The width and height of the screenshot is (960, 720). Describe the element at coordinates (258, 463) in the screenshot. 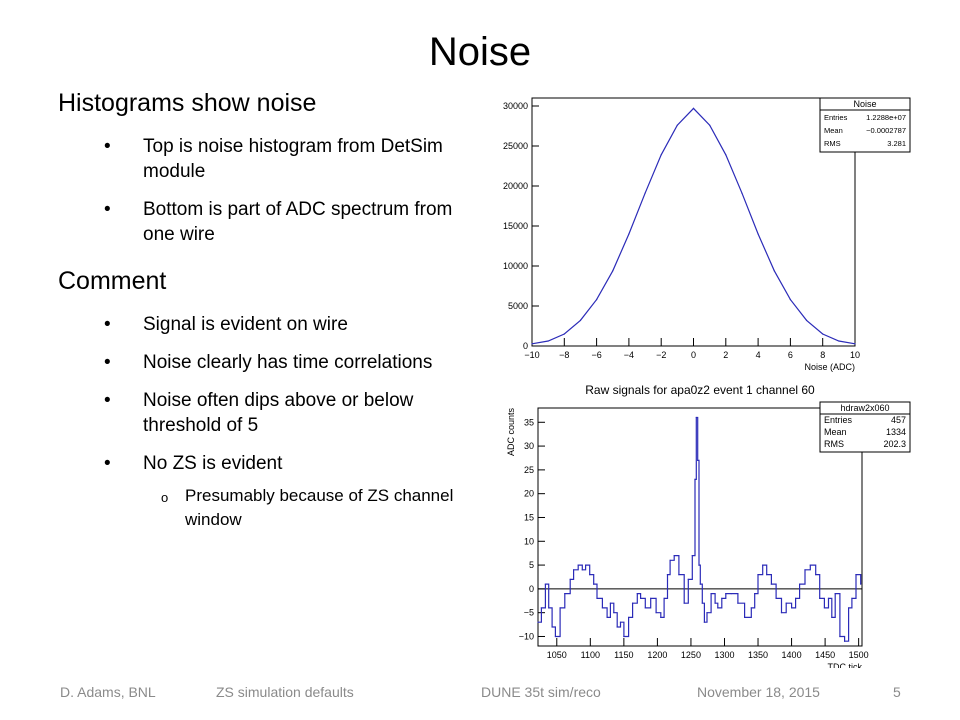

I see `bullet-item: • No ZS is evident` at that location.